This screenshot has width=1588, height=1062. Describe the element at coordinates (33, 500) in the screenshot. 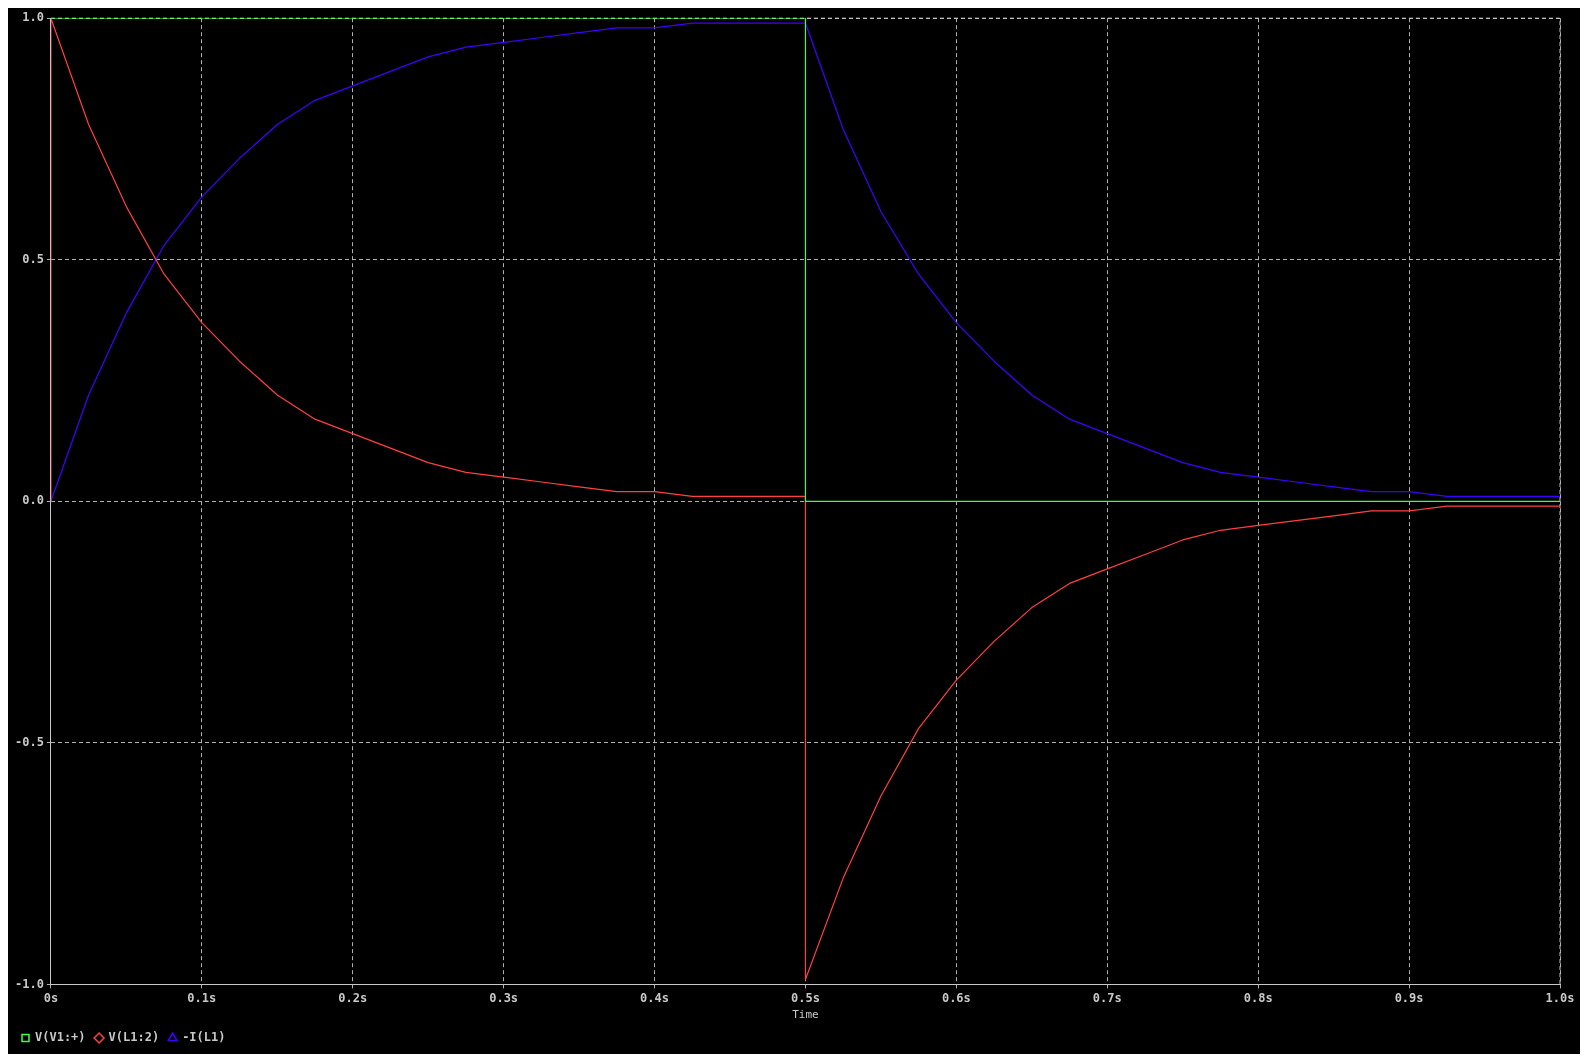

I see `y-tick-label: 0.0` at that location.